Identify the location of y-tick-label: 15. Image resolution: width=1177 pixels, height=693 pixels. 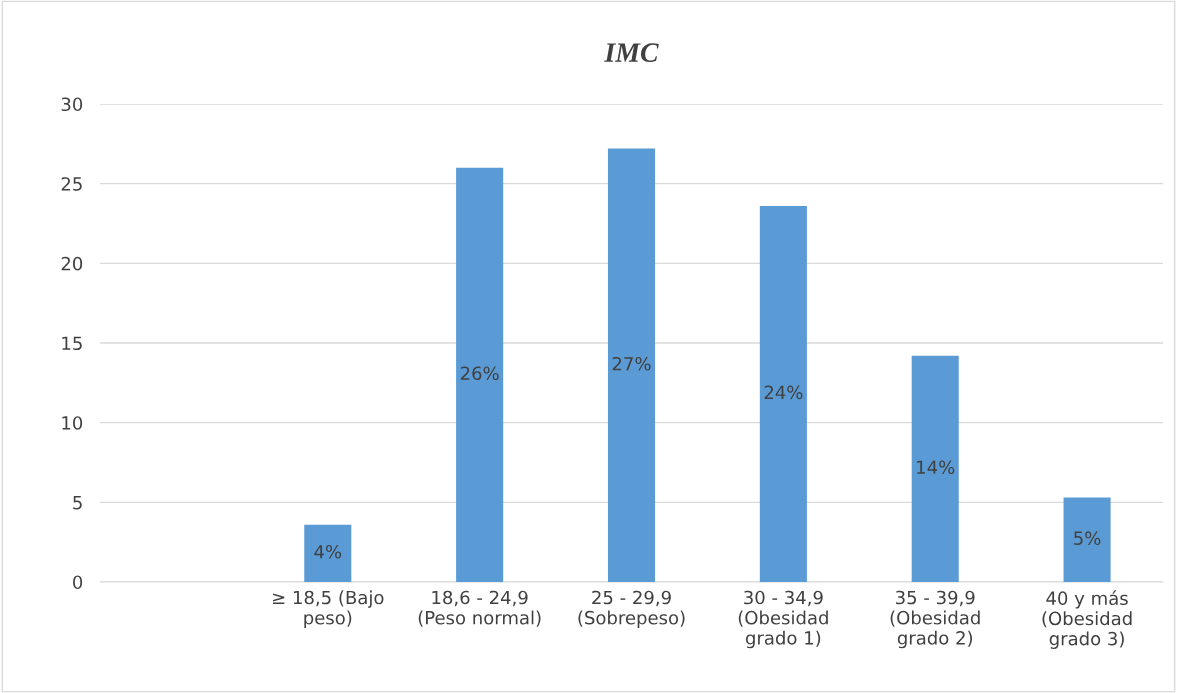
(72, 343).